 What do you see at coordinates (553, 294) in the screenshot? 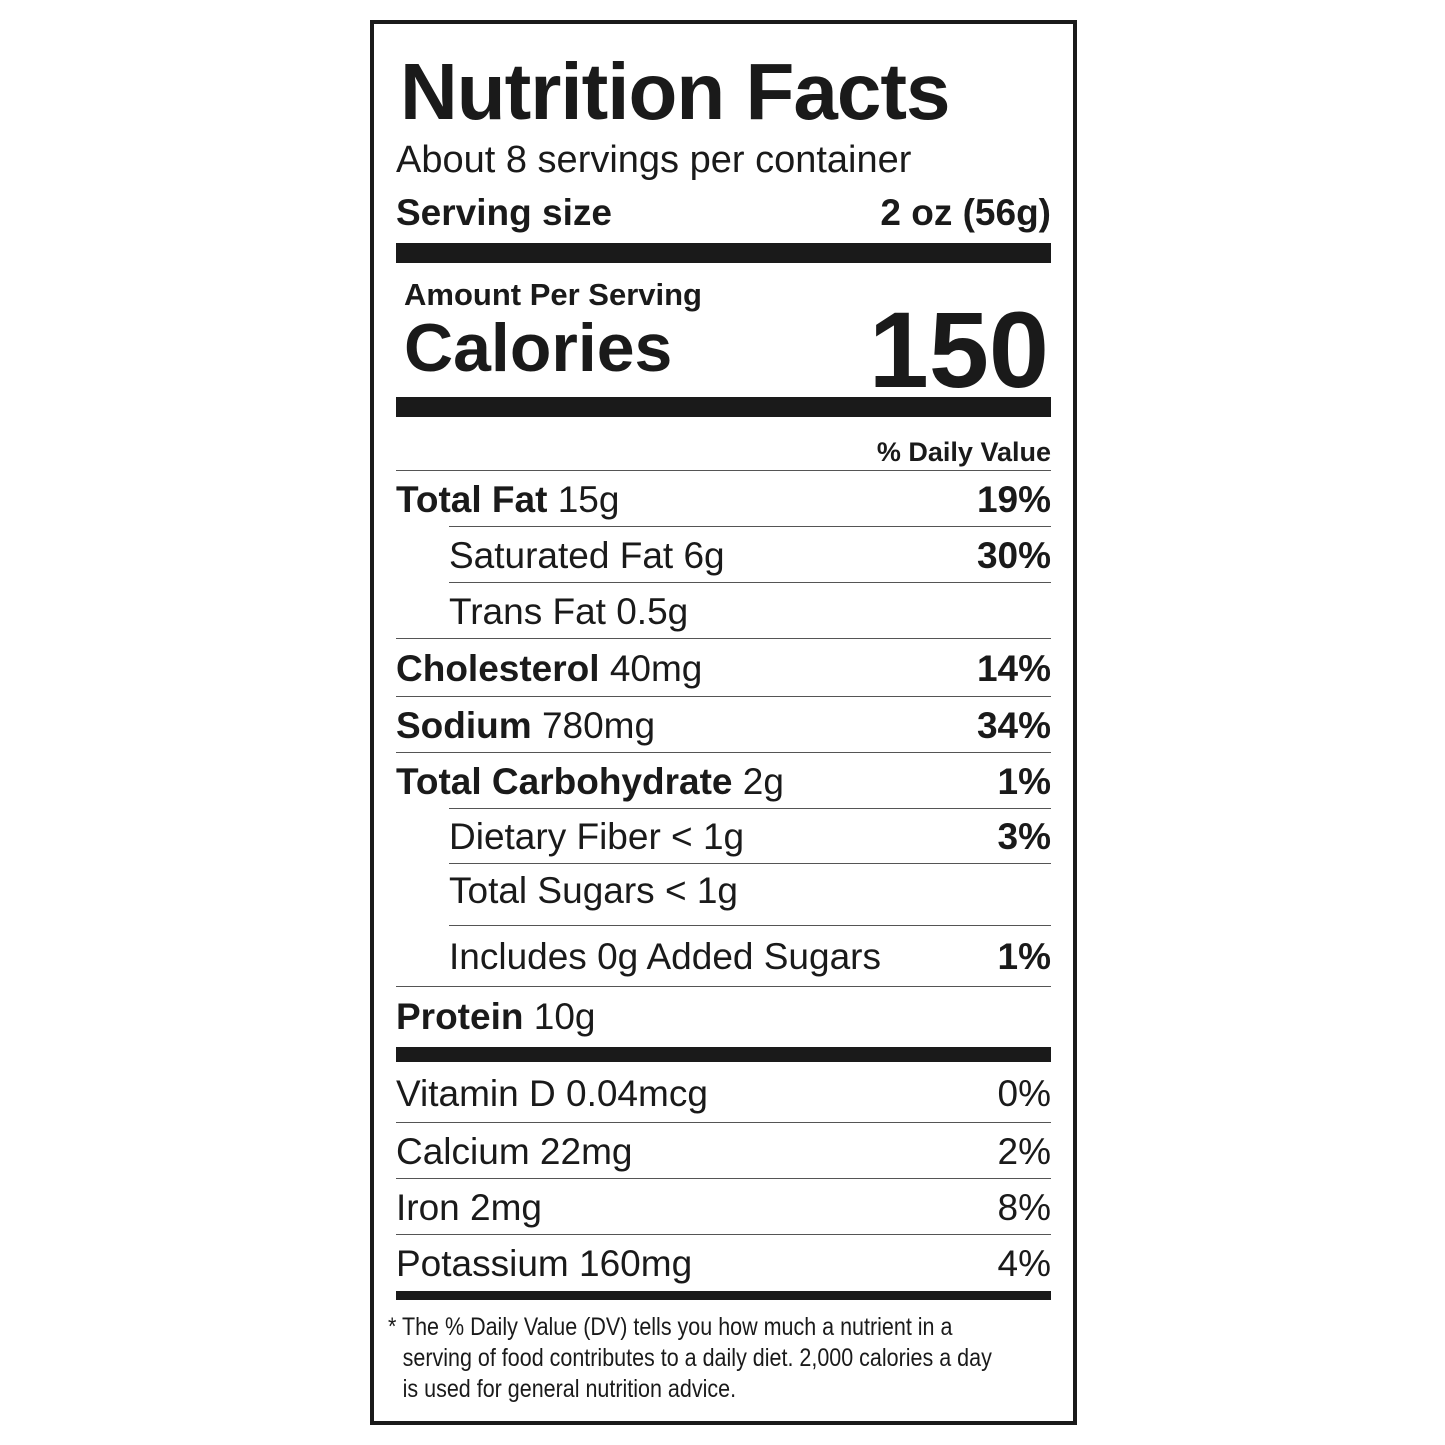
I see `amount-per-serving: Amount Per Serving` at bounding box center [553, 294].